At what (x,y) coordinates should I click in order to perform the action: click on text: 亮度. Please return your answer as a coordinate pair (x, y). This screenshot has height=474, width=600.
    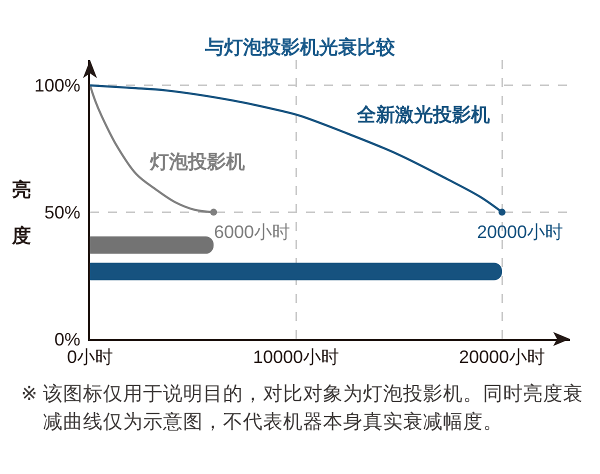
    Looking at the image, I should click on (21, 213).